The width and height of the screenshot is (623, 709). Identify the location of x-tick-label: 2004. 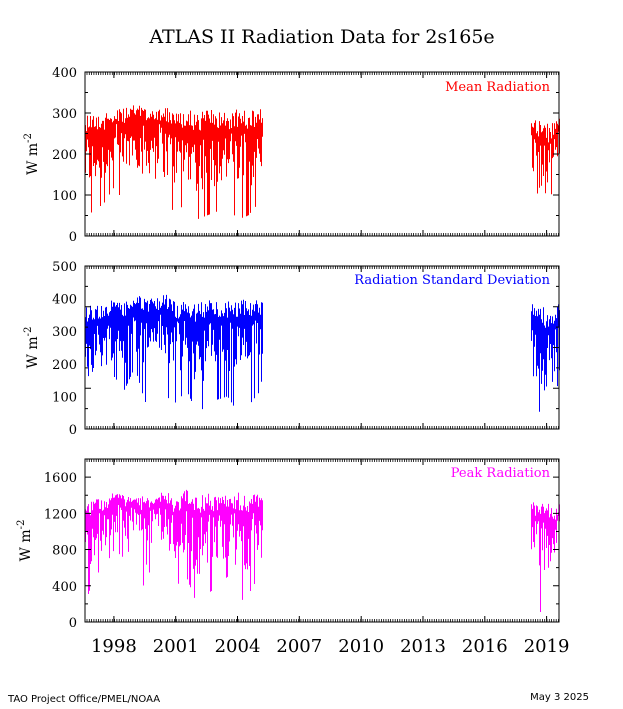
(238, 646).